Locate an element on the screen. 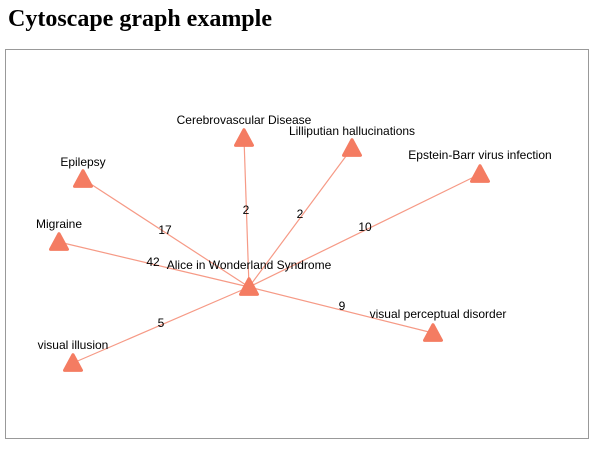 Image resolution: width=600 pixels, height=449 pixels. edge-labels-layer: 2 2 10 17 42 9 5 is located at coordinates (259, 266).